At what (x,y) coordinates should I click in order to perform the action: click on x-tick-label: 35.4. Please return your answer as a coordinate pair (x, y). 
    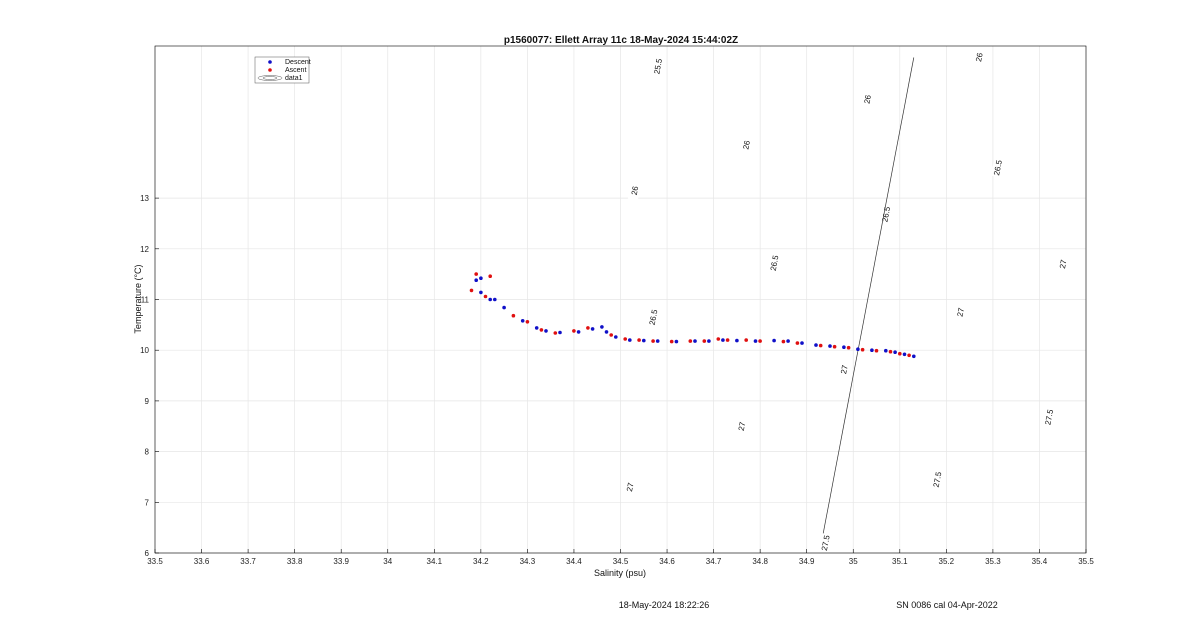
    Looking at the image, I should click on (1040, 561).